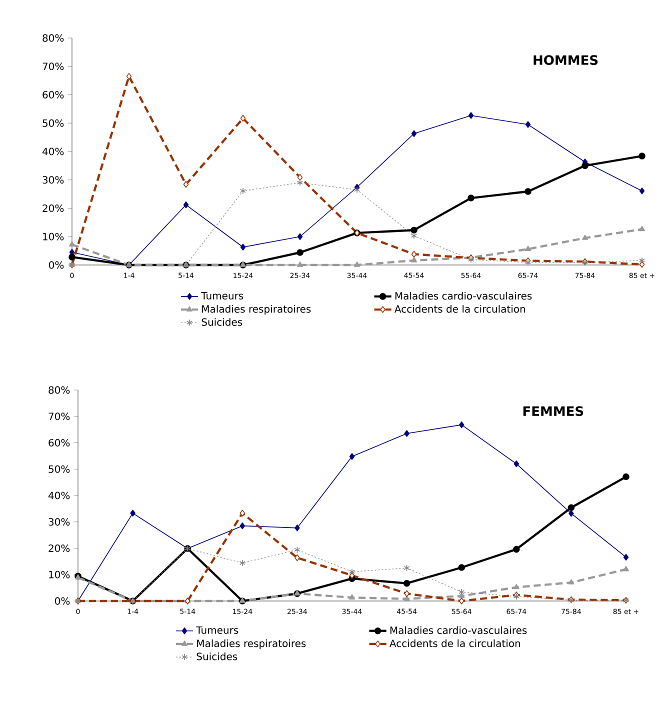 Image resolution: width=669 pixels, height=711 pixels. Describe the element at coordinates (553, 411) in the screenshot. I see `text: FEMMES` at that location.